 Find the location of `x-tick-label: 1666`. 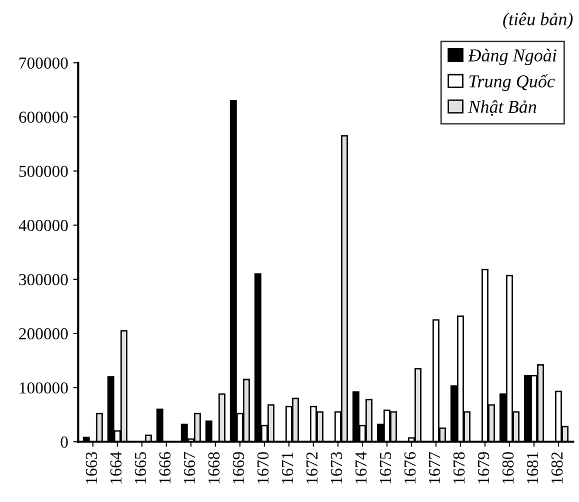

x-tick-label: 1666 is located at coordinates (165, 468).